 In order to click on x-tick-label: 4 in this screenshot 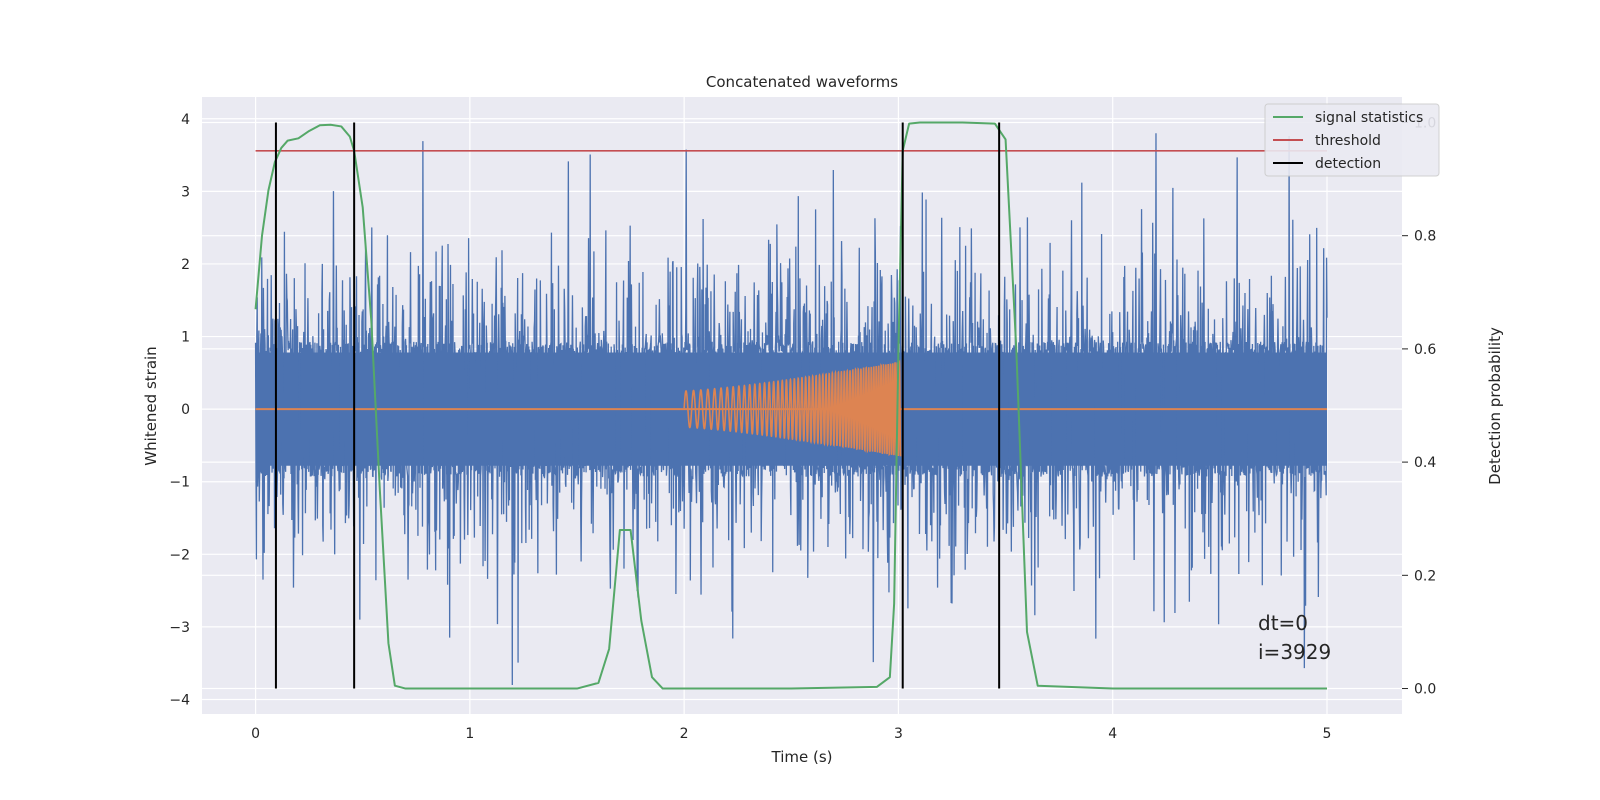, I will do `click(1112, 734)`.